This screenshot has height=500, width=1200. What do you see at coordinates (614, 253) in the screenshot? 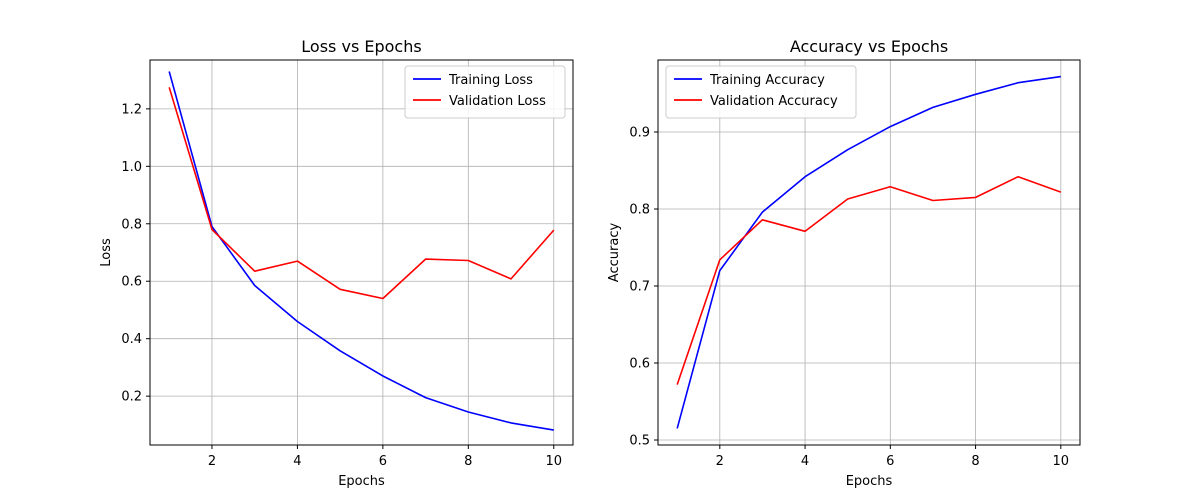
I see `y-axis-label: Accuracy` at bounding box center [614, 253].